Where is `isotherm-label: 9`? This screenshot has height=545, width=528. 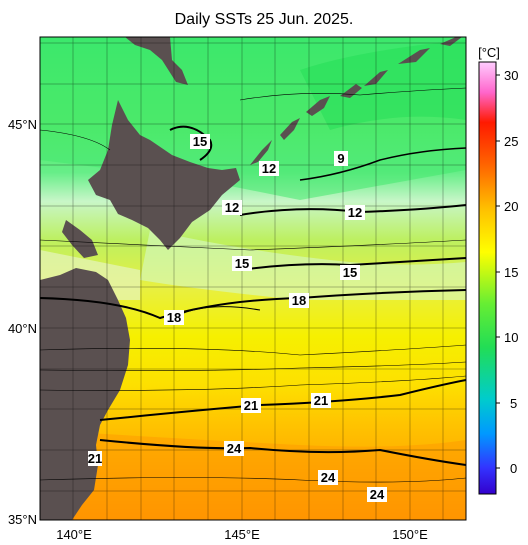 isotherm-label: 9 is located at coordinates (341, 158).